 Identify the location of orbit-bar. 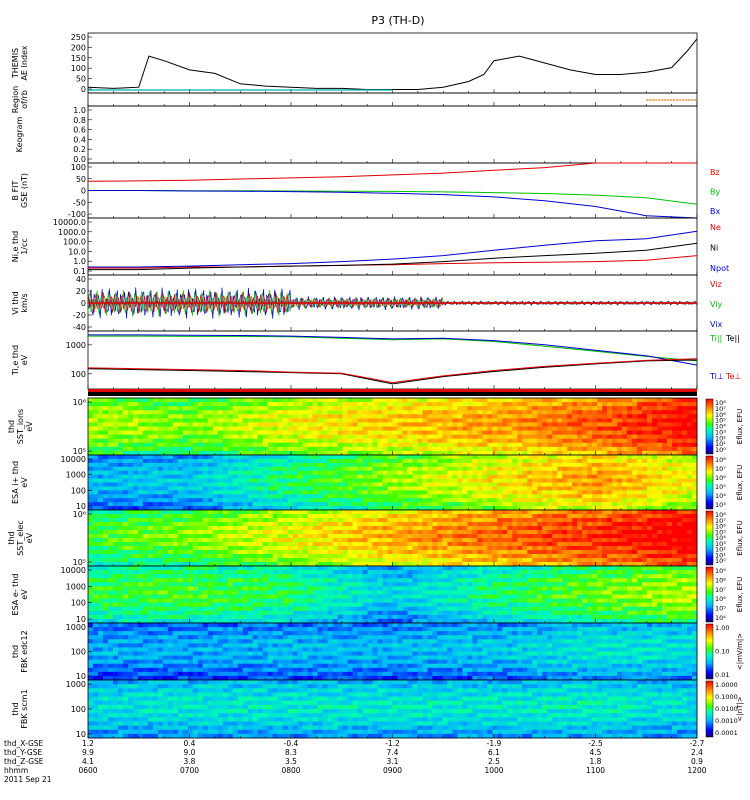
(392, 390).